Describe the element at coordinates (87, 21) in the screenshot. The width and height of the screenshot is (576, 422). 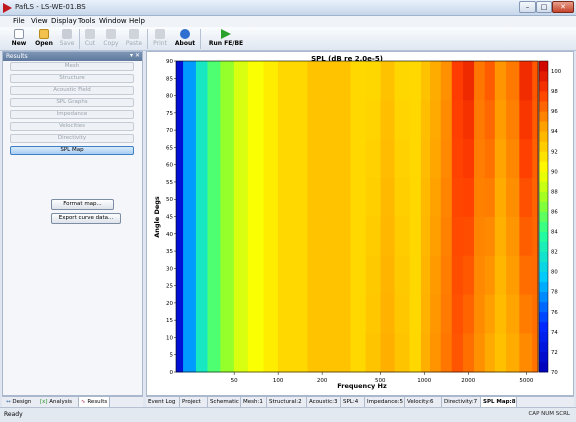
I see `menu-tools: Tools` at that location.